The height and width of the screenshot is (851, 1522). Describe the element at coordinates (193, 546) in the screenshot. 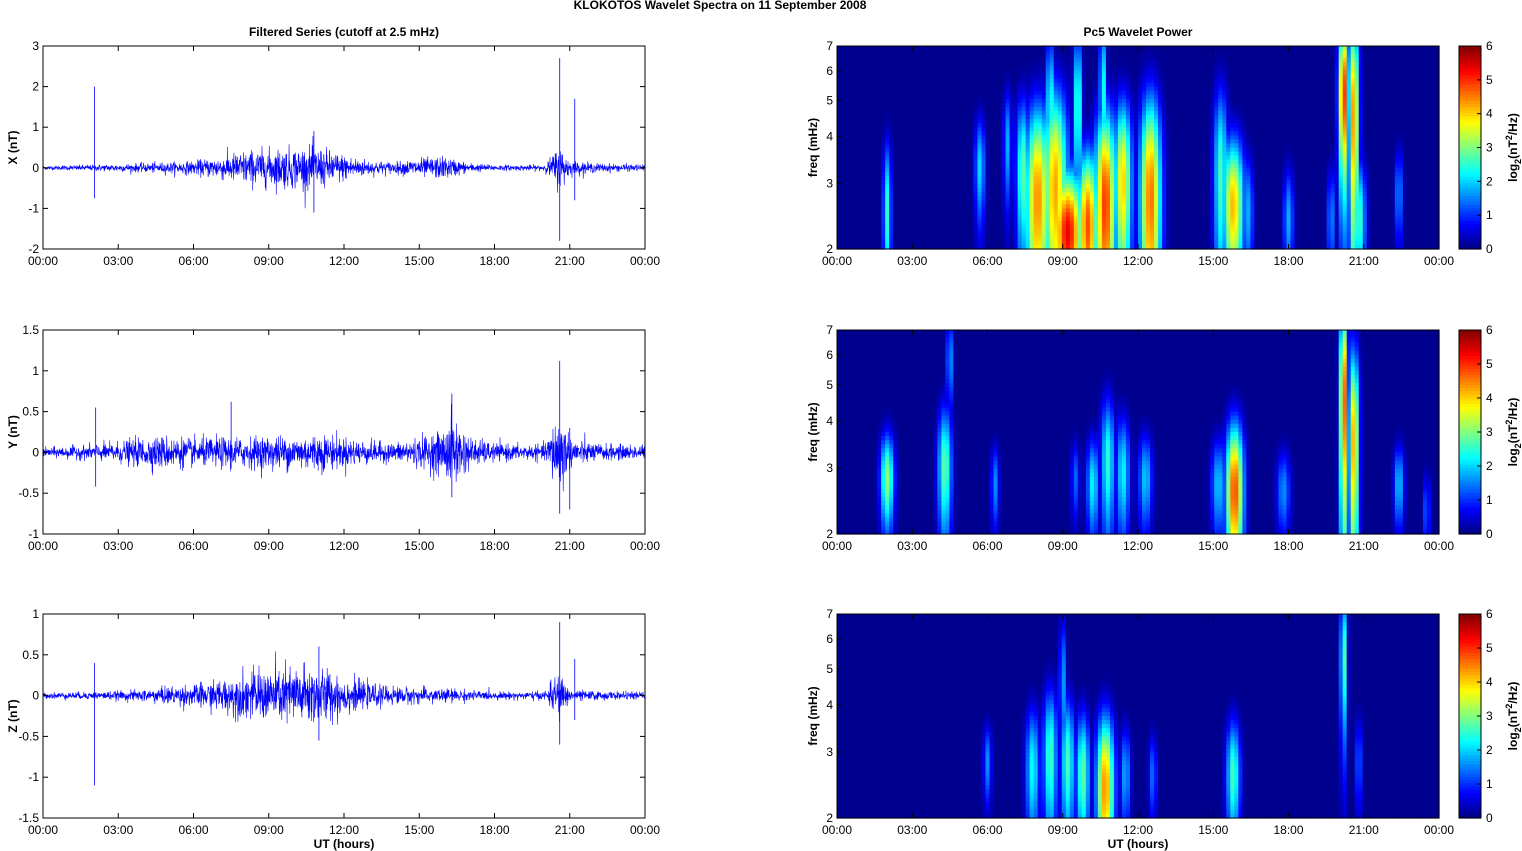

I see `x-tick-label: 06:00` at that location.